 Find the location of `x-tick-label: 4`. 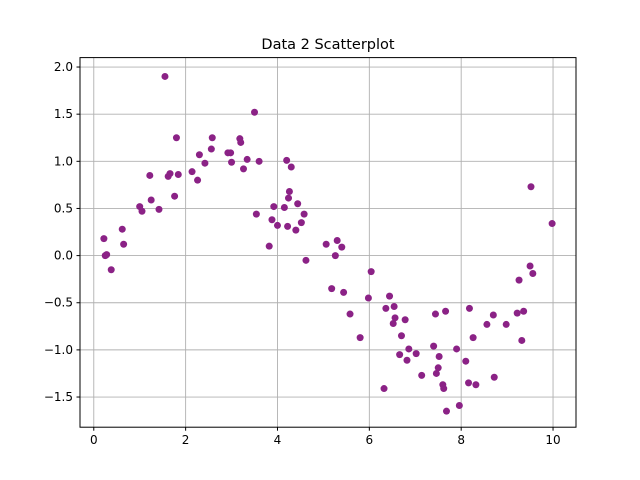

x-tick-label: 4 is located at coordinates (278, 440).